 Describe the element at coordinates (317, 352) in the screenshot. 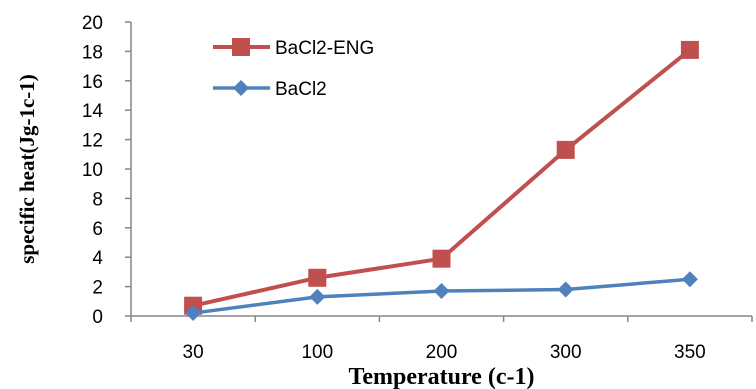

I see `x-tick-label: 100` at that location.